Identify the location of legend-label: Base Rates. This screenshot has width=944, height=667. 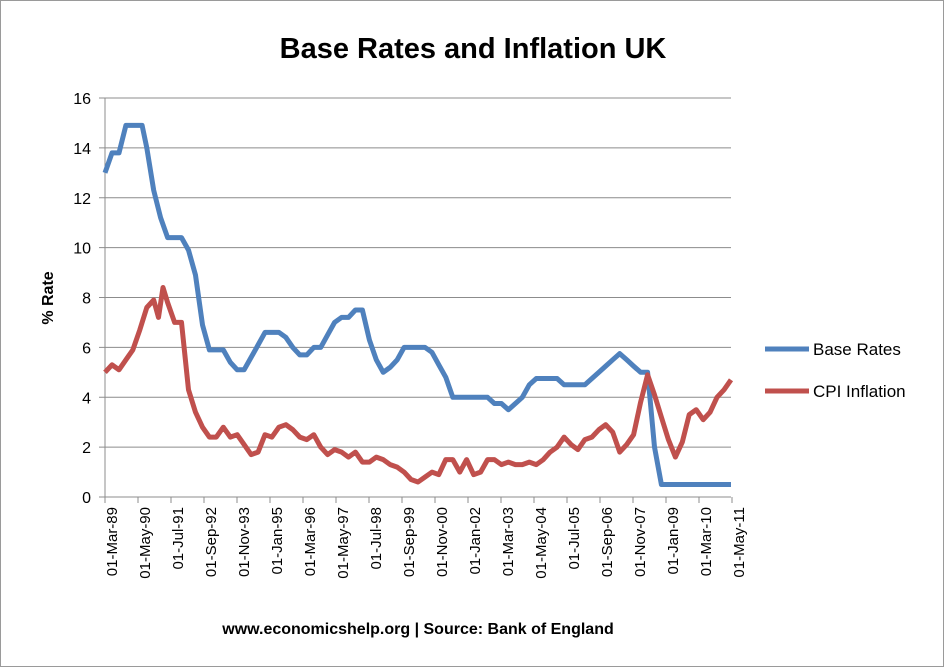
(857, 349).